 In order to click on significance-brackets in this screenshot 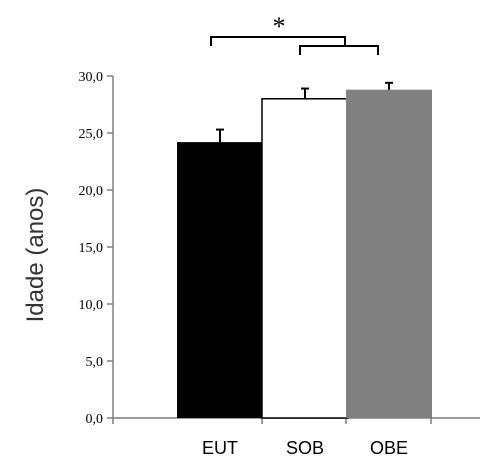, I will do `click(294, 45)`.